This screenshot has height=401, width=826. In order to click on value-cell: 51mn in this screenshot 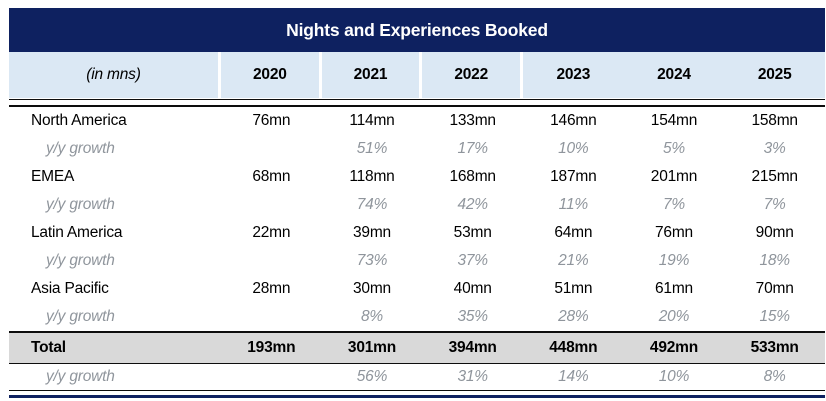, I will do `click(573, 288)`.